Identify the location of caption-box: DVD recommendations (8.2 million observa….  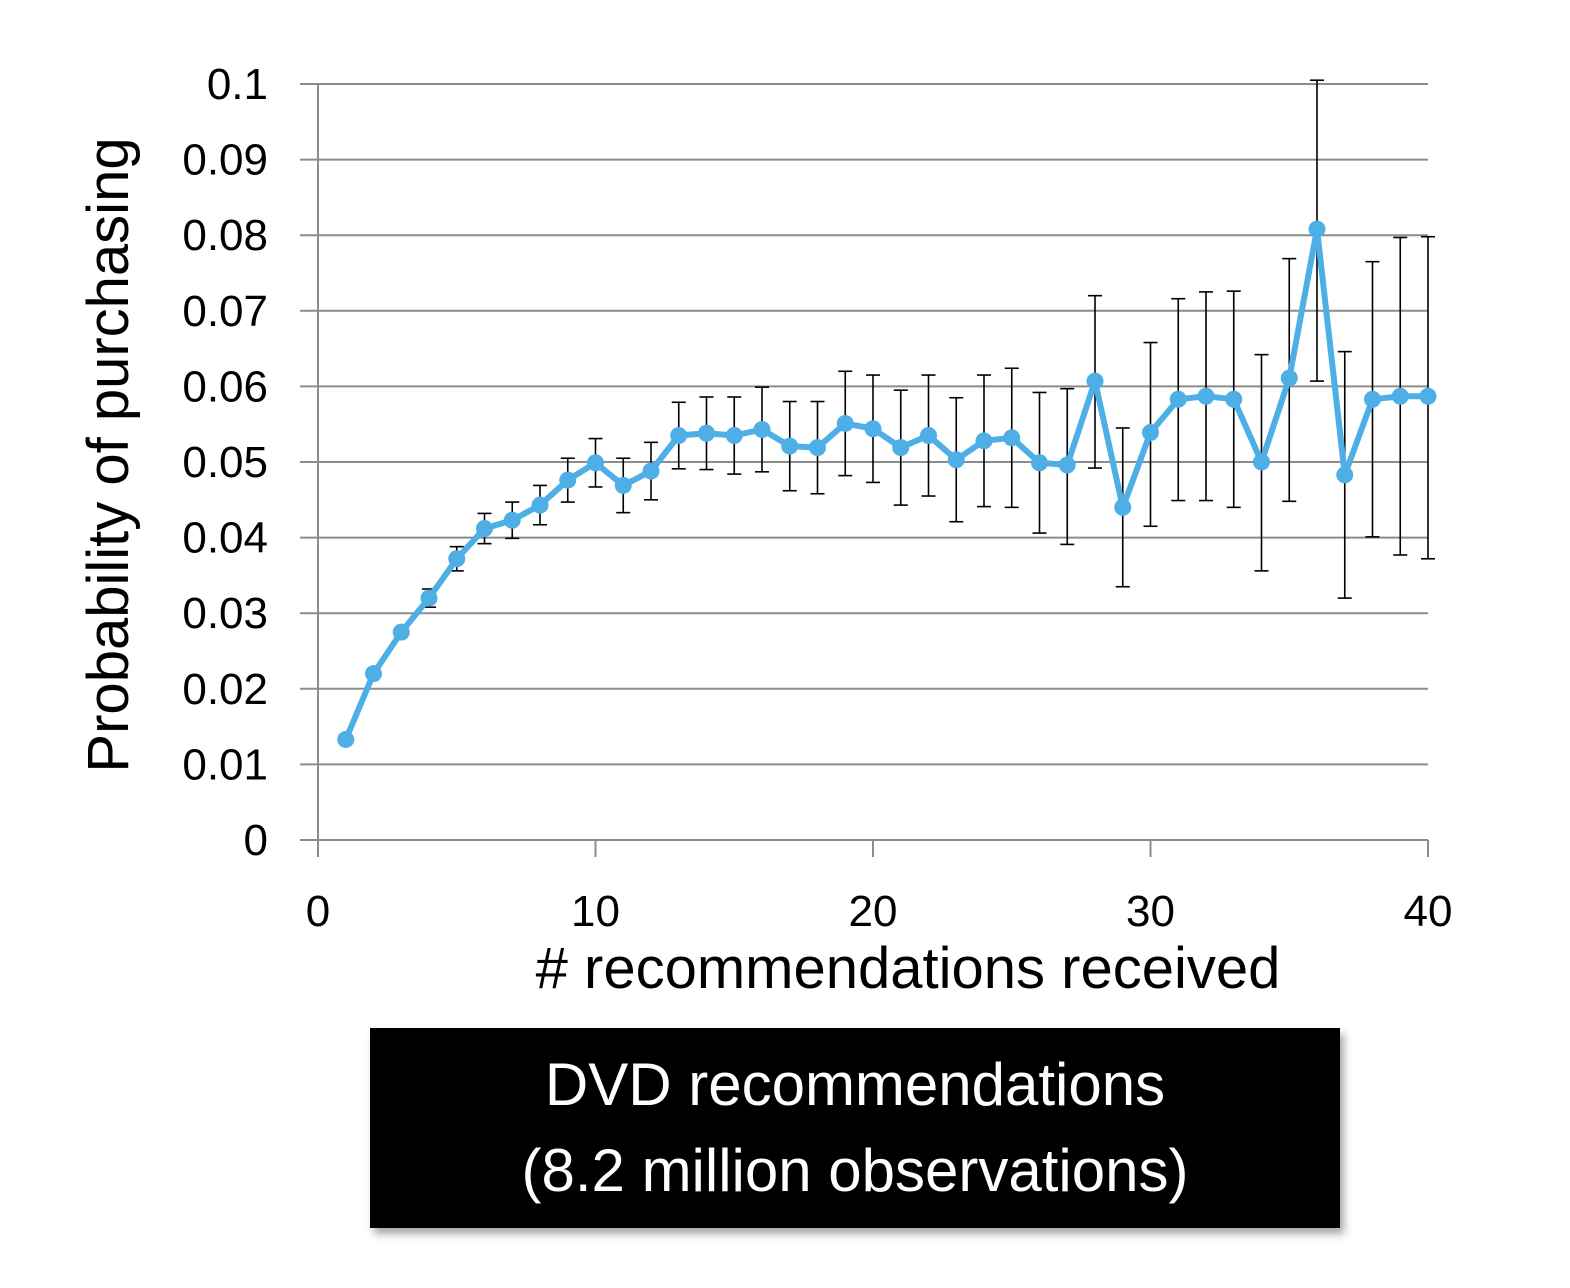
(855, 1128).